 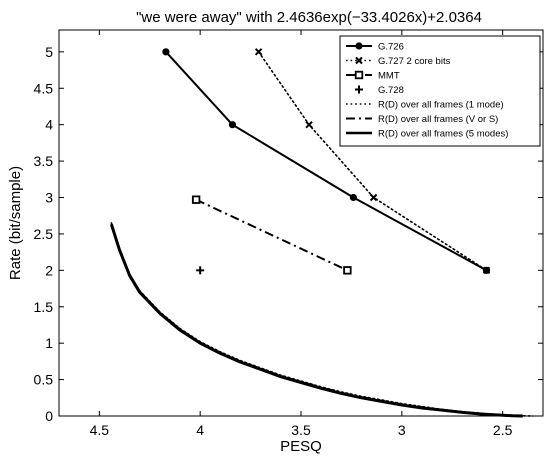 I want to click on legend-entry: G.726, so click(x=375, y=47).